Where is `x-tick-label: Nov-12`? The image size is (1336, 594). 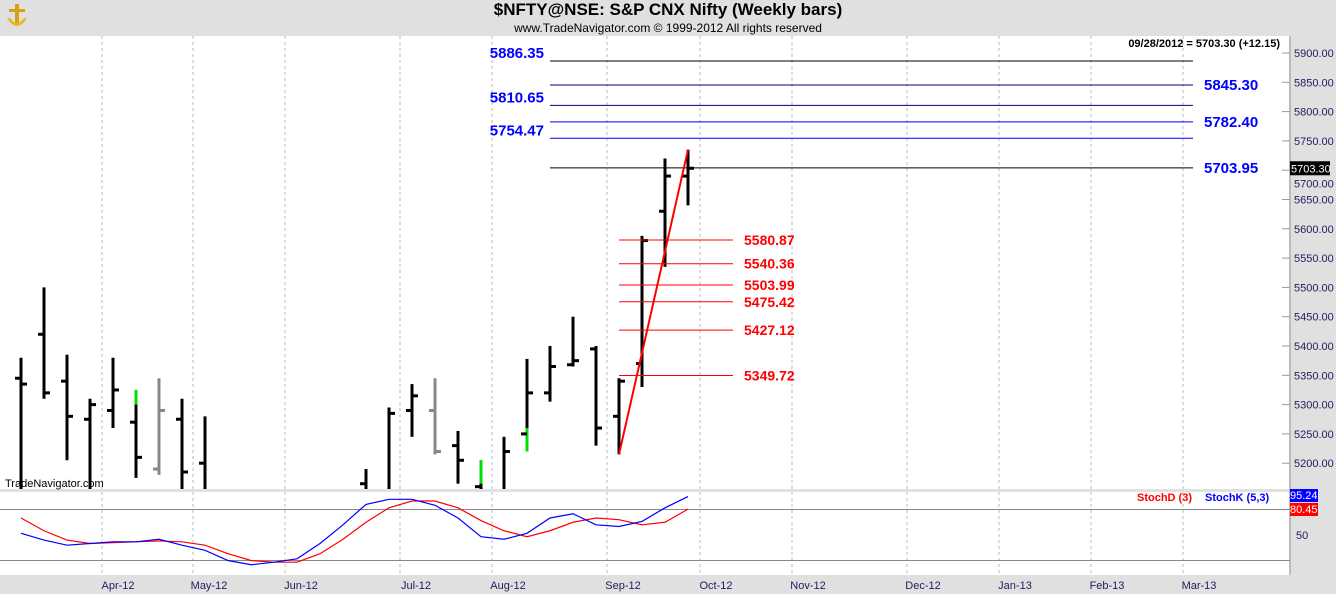 x-tick-label: Nov-12 is located at coordinates (807, 586).